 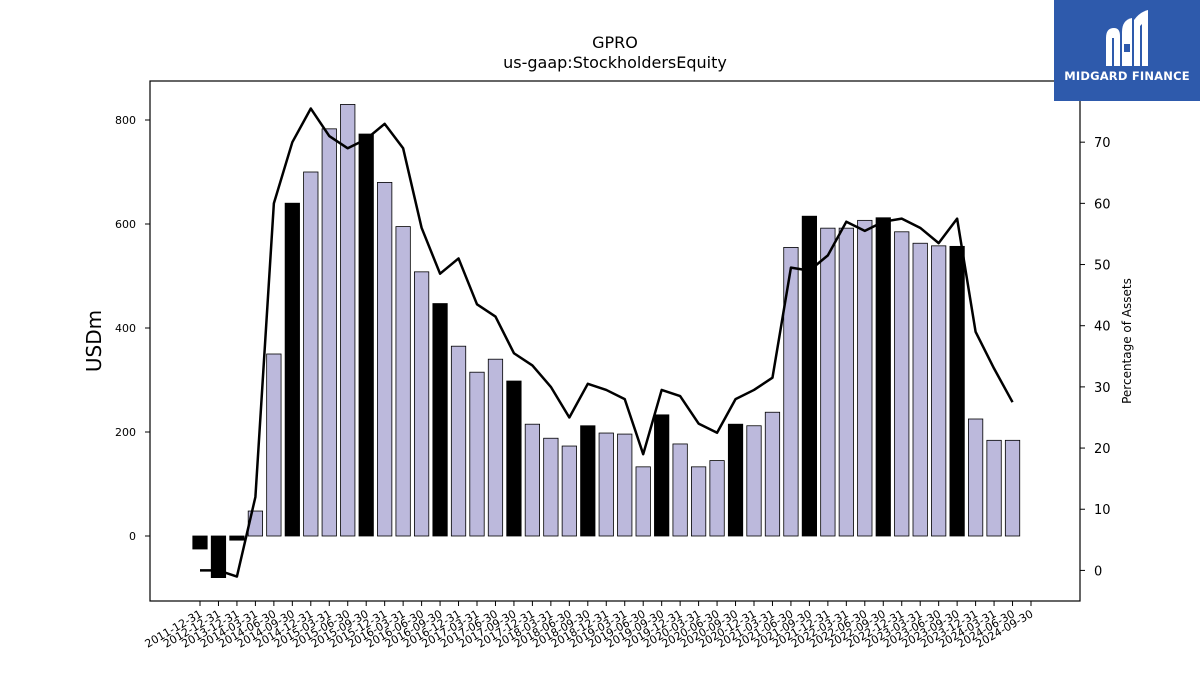 I want to click on y2-tick-label: 10, so click(x=1102, y=510).